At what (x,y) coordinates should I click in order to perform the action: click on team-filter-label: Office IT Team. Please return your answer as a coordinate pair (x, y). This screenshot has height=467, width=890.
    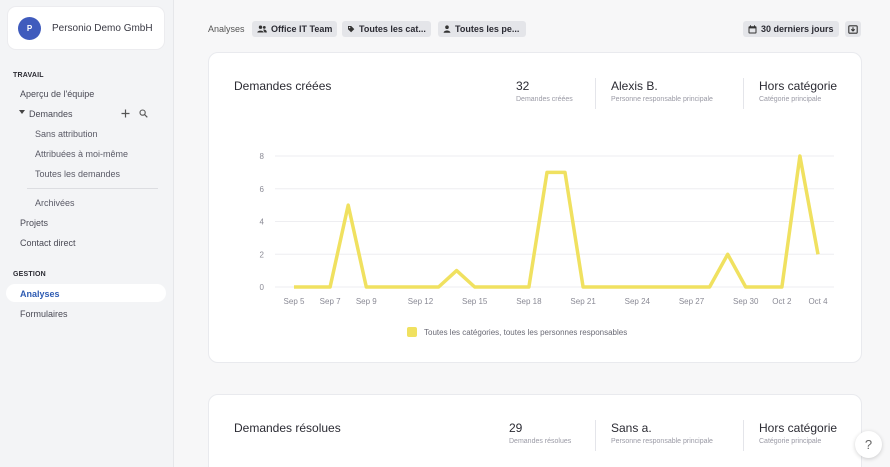
    Looking at the image, I should click on (302, 29).